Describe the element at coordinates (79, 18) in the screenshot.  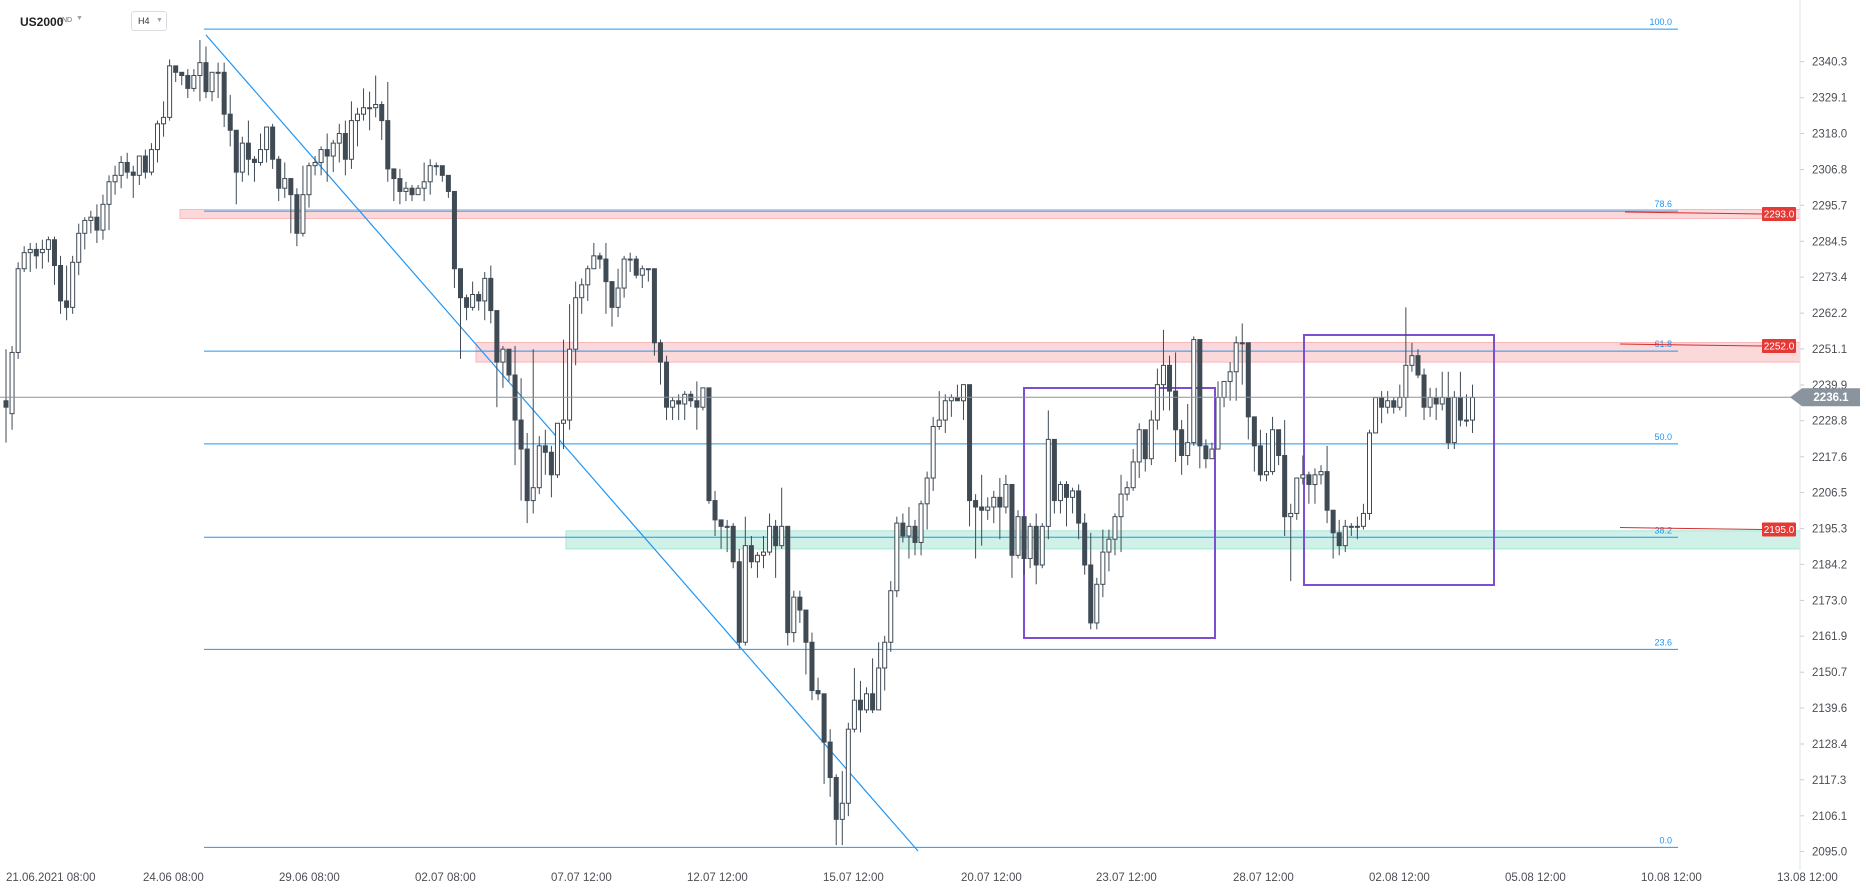
I see `symbol-dropdown-icon: ▼` at that location.